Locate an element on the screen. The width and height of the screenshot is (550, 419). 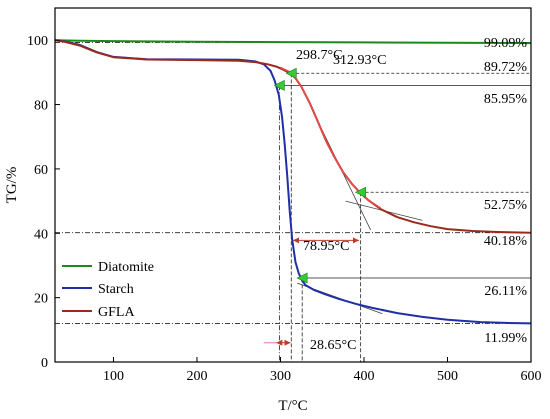
legend-label: Starch is located at coordinates (116, 289).